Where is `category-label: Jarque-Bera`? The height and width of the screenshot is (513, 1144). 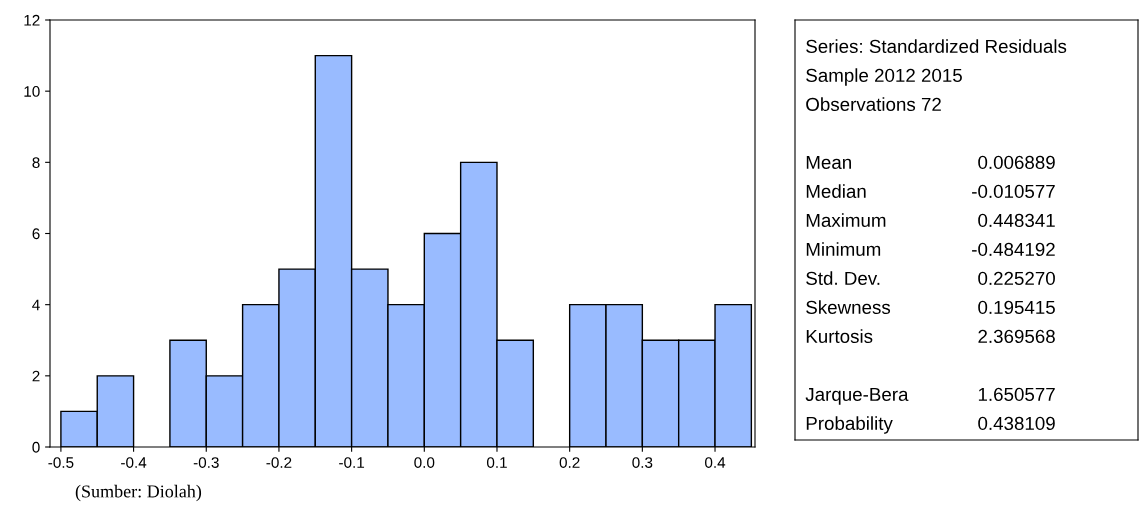 category-label: Jarque-Bera is located at coordinates (857, 396).